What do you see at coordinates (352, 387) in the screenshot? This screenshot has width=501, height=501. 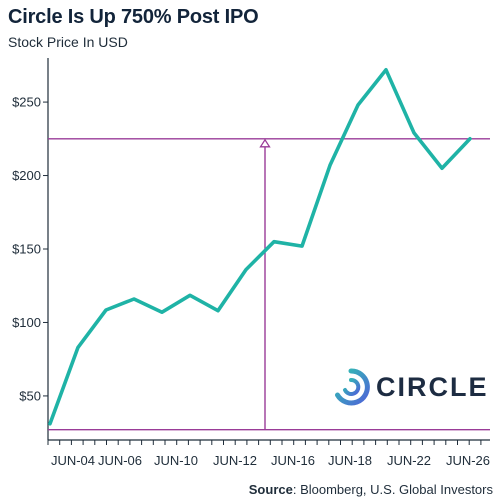 I see `circle-logo-icon` at bounding box center [352, 387].